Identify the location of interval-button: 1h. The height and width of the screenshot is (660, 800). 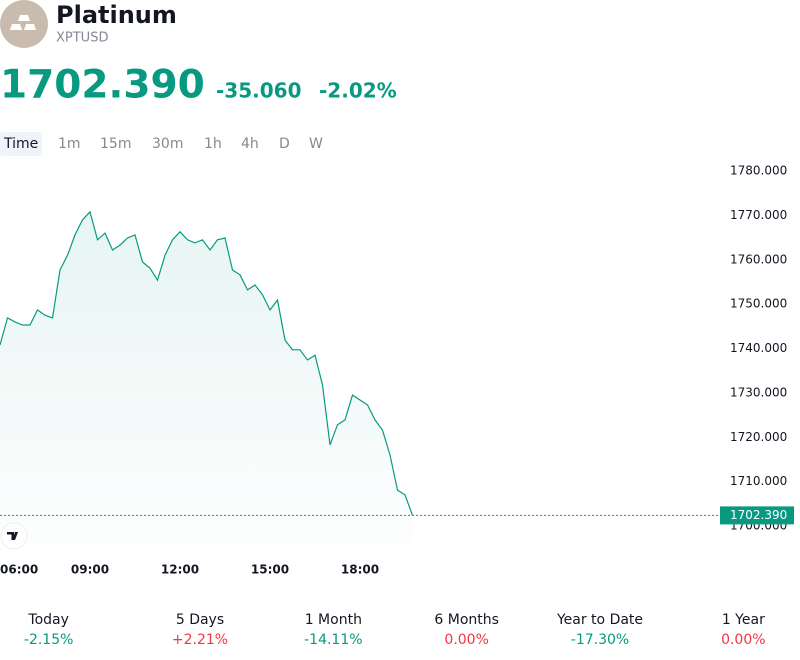
(213, 144).